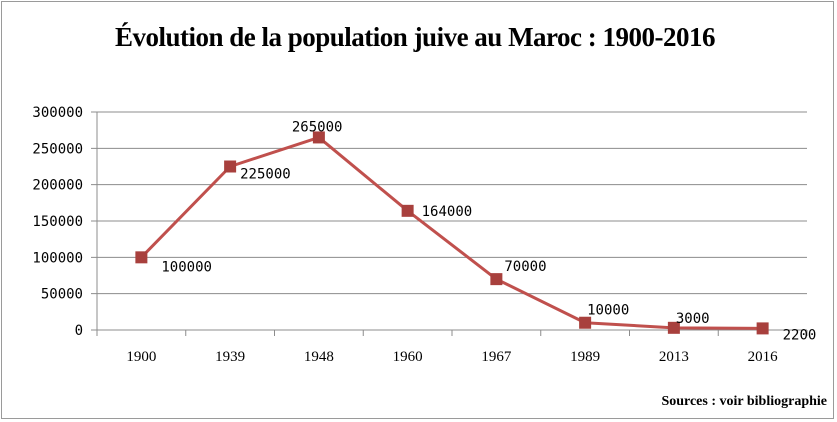 This screenshot has width=837, height=422. I want to click on data-label: 3000, so click(693, 319).